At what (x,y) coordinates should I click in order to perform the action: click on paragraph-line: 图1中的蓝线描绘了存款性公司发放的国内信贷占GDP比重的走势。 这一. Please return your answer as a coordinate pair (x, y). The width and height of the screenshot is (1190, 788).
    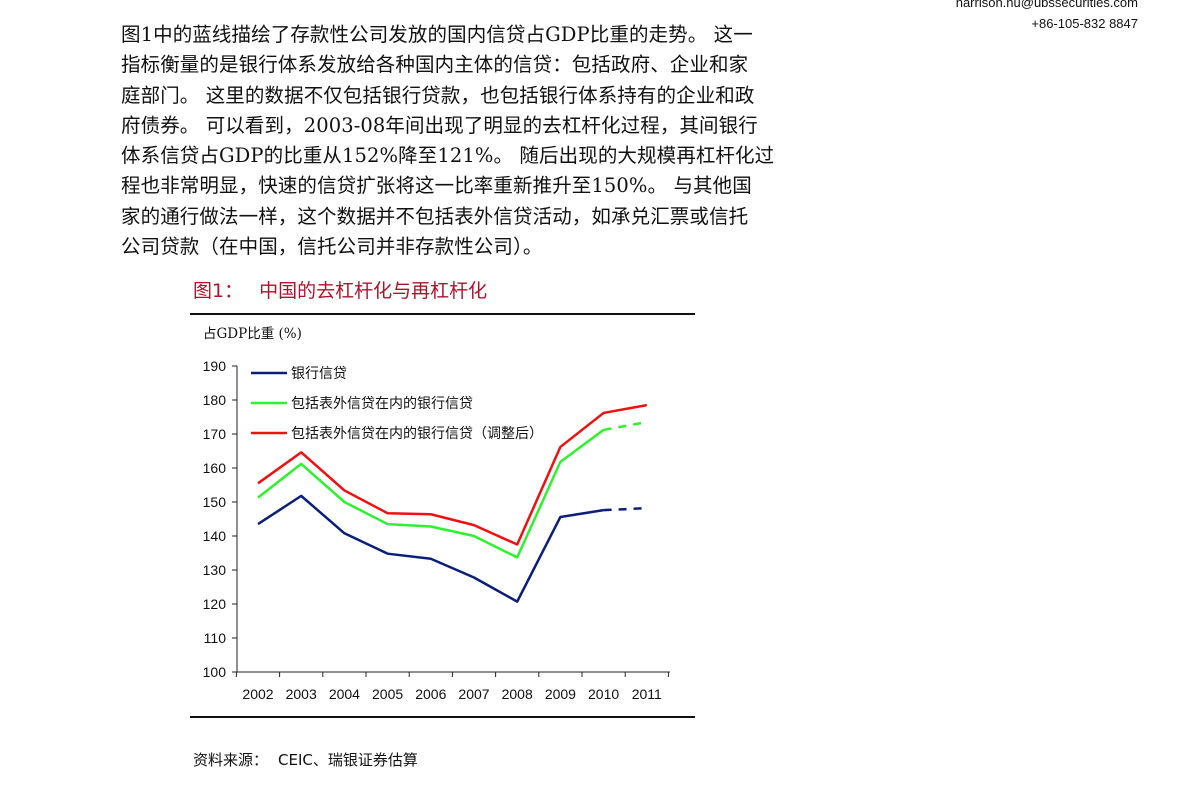
    Looking at the image, I should click on (437, 34).